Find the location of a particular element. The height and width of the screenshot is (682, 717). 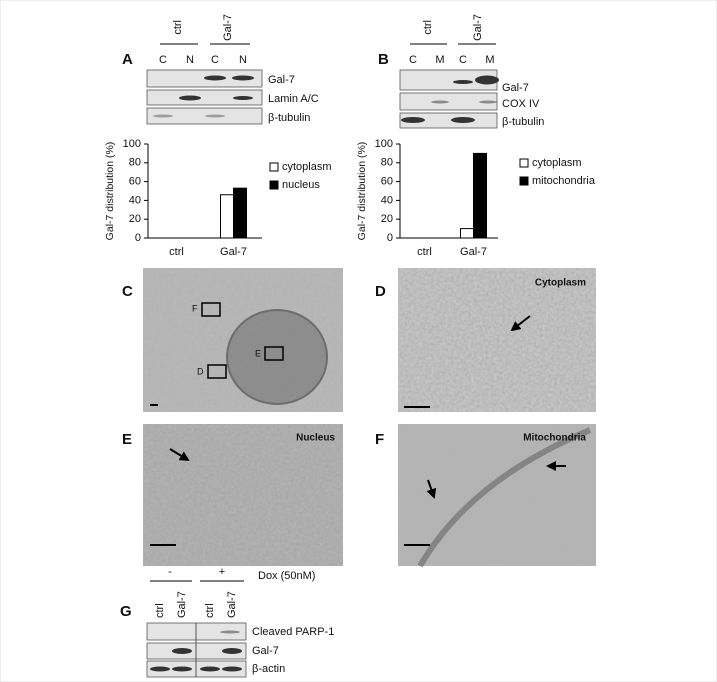

panel-label: F is located at coordinates (379, 439).